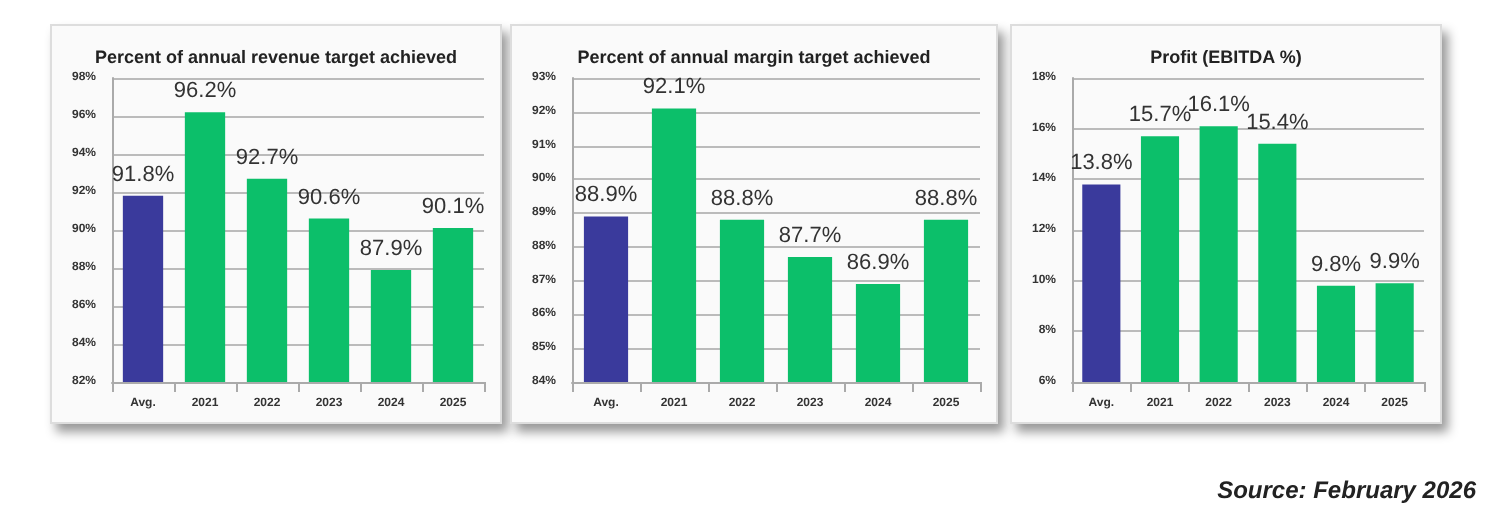 This screenshot has height=524, width=1504. What do you see at coordinates (276, 57) in the screenshot?
I see `chart-title: Percent of annual revenue target achieved` at bounding box center [276, 57].